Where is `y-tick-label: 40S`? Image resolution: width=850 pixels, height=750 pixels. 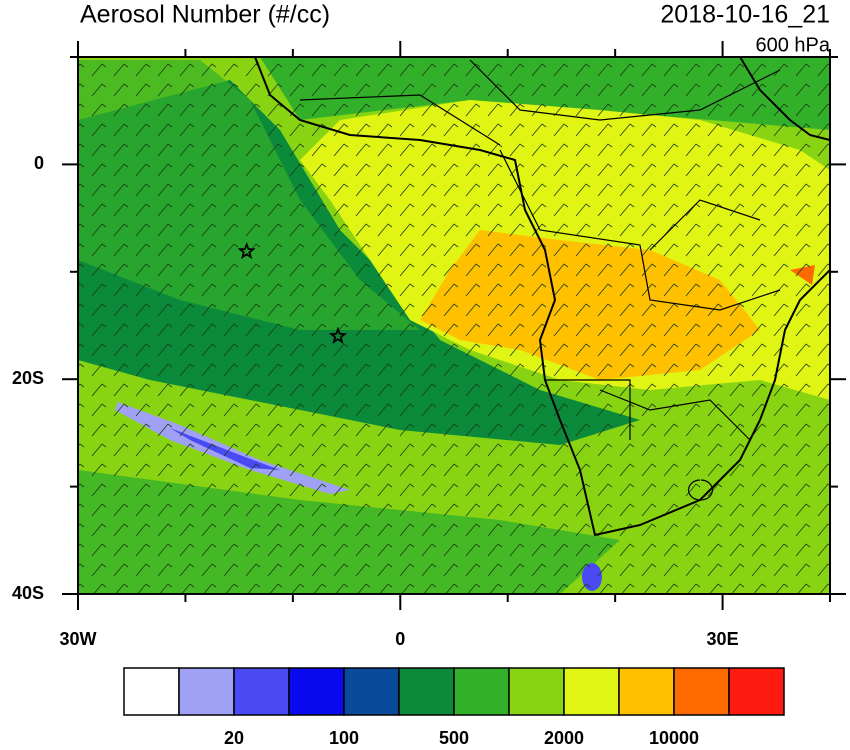
y-tick-label: 40S is located at coordinates (28, 593).